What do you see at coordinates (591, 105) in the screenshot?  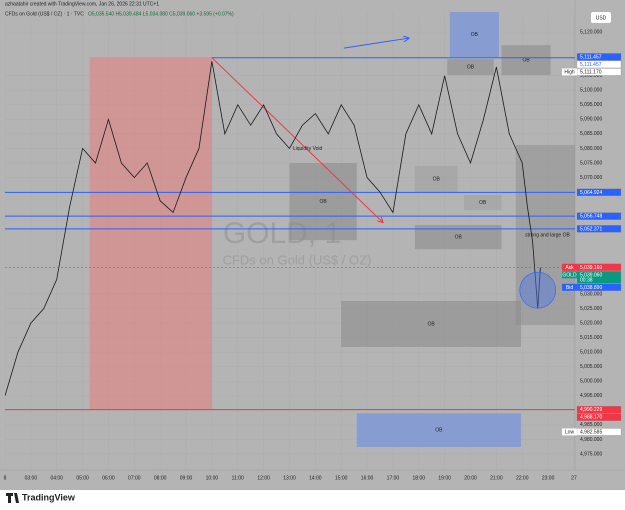 I see `y-tick-label: 5,095.000` at bounding box center [591, 105].